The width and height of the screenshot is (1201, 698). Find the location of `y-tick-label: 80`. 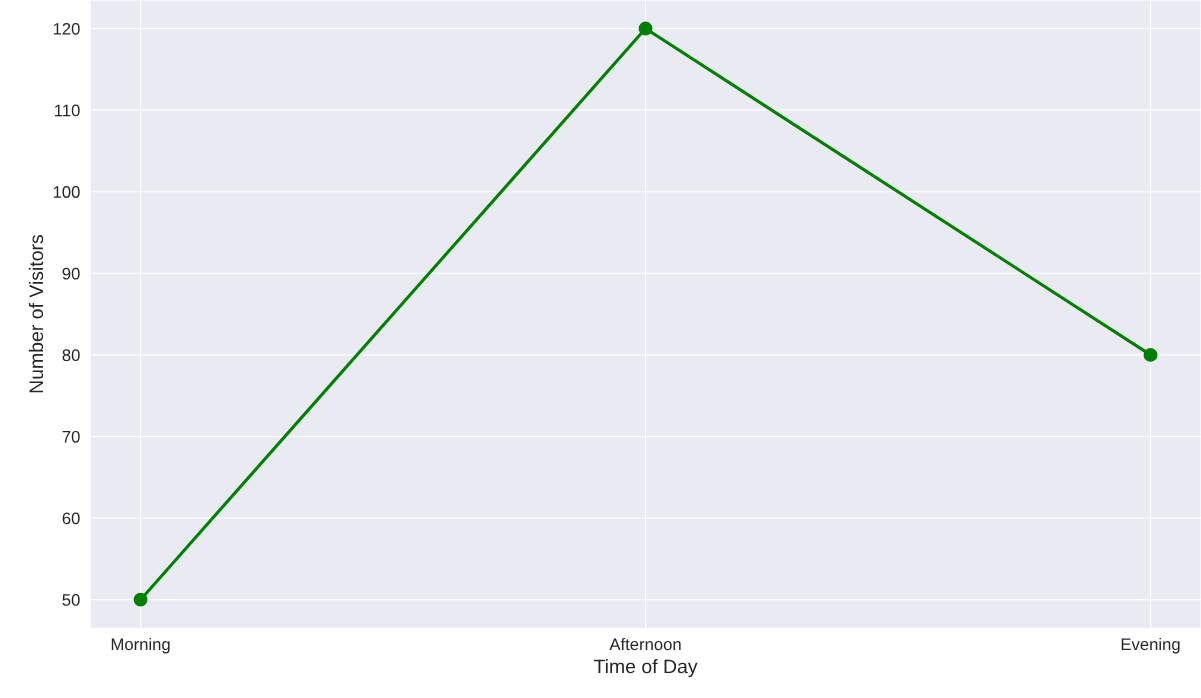

y-tick-label: 80 is located at coordinates (71, 355).